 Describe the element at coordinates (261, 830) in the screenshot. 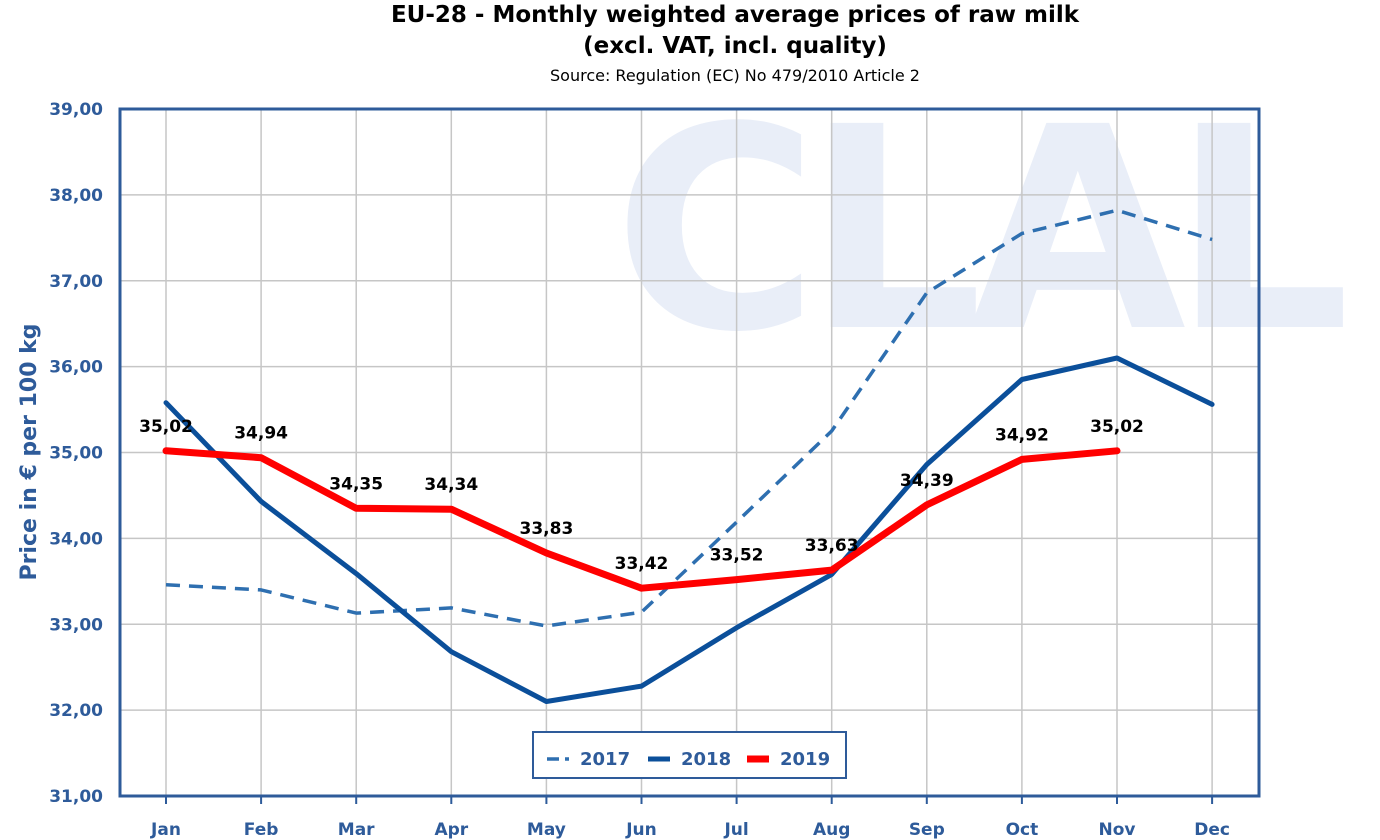

I see `x-tick-label: Feb` at that location.